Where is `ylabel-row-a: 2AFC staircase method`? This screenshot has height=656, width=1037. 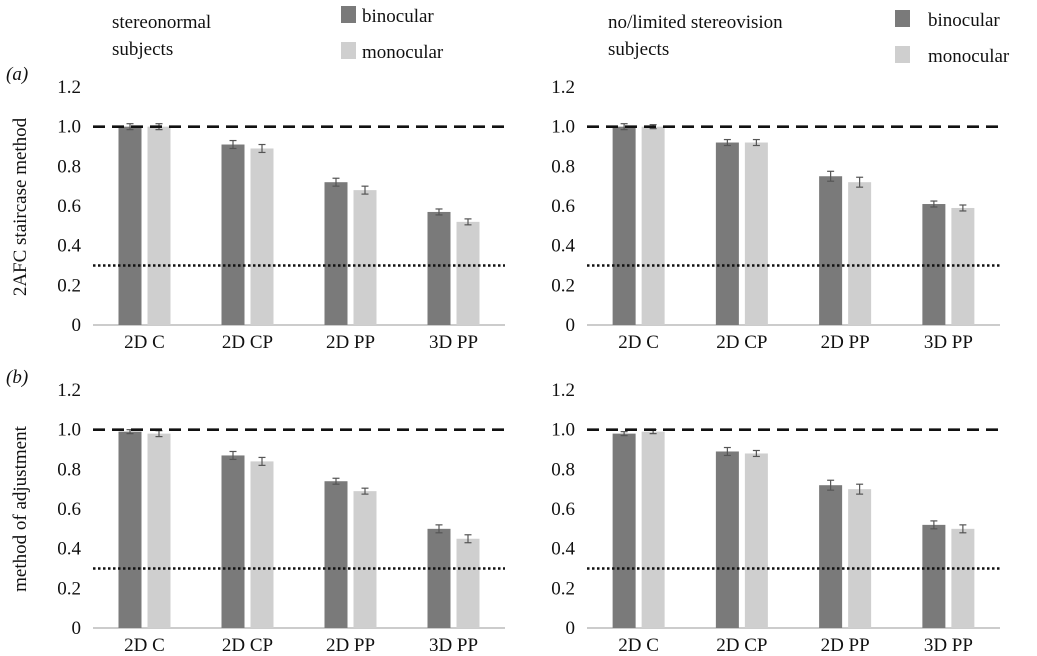 ylabel-row-a: 2AFC staircase method is located at coordinates (20, 206).